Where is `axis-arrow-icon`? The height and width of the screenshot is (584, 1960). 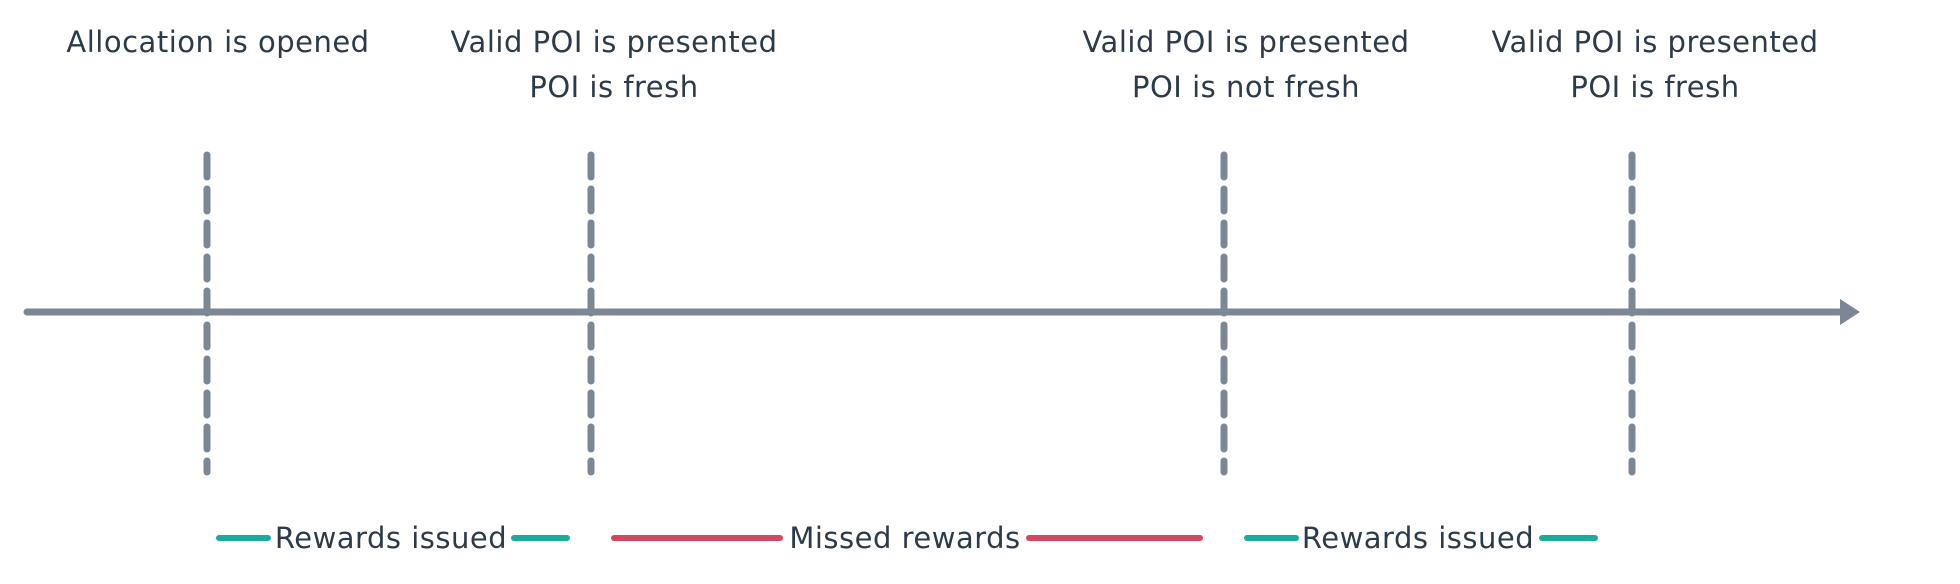 axis-arrow-icon is located at coordinates (1850, 312).